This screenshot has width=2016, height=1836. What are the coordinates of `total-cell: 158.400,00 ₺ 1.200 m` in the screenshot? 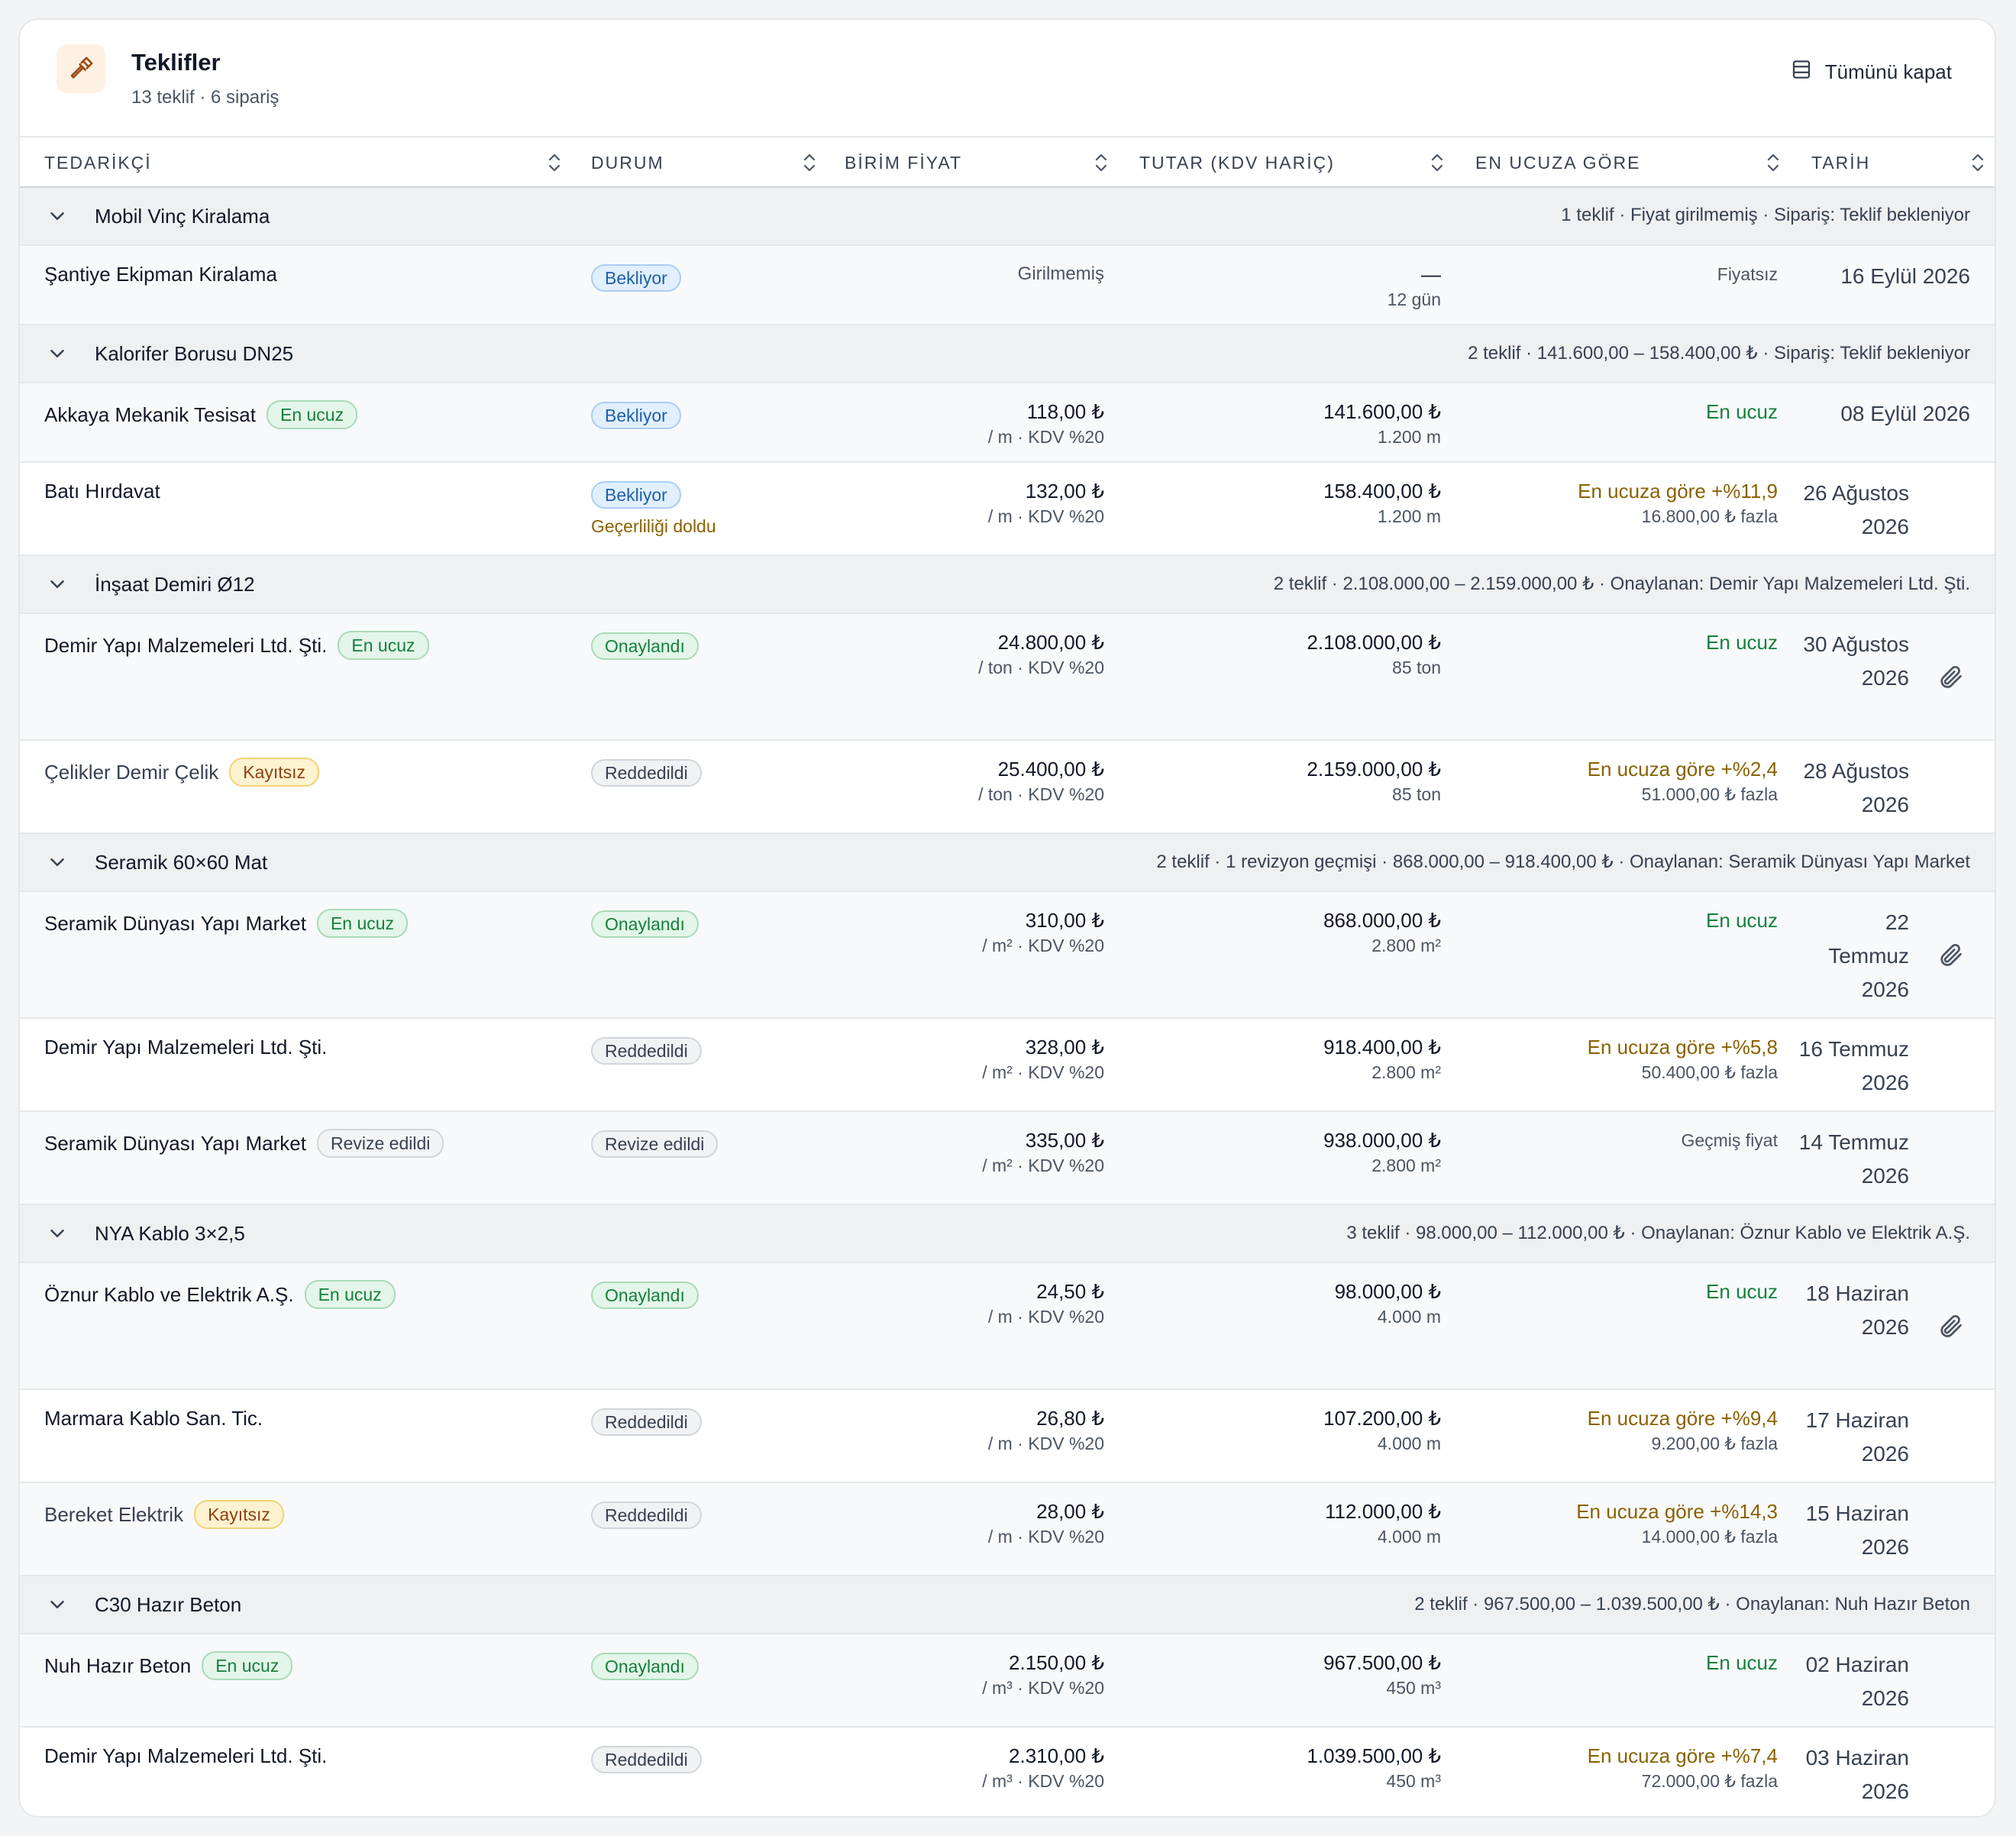 It's located at (1382, 503).